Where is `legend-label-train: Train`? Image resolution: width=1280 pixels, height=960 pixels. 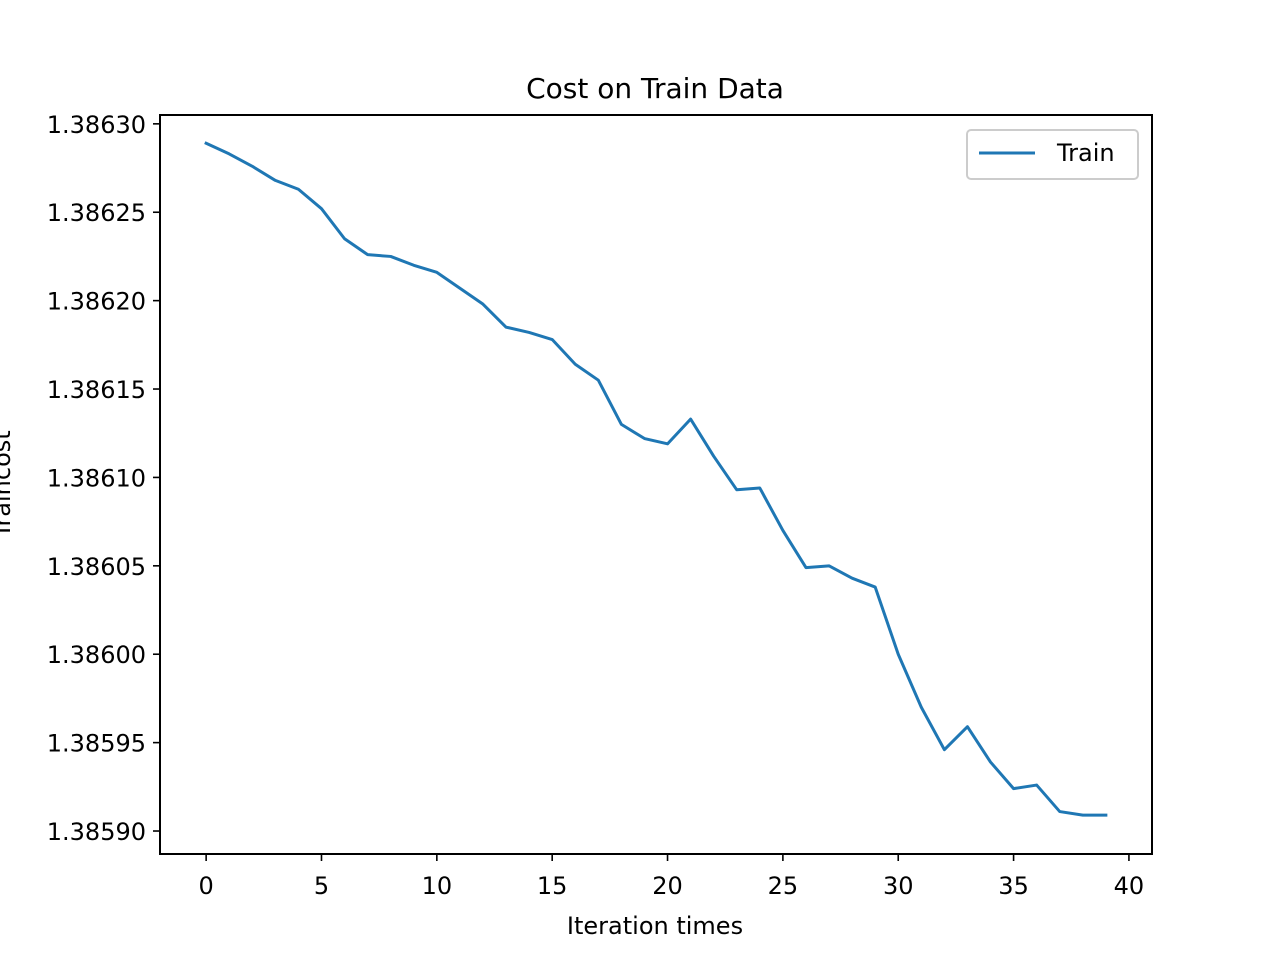
legend-label-train: Train is located at coordinates (1085, 153).